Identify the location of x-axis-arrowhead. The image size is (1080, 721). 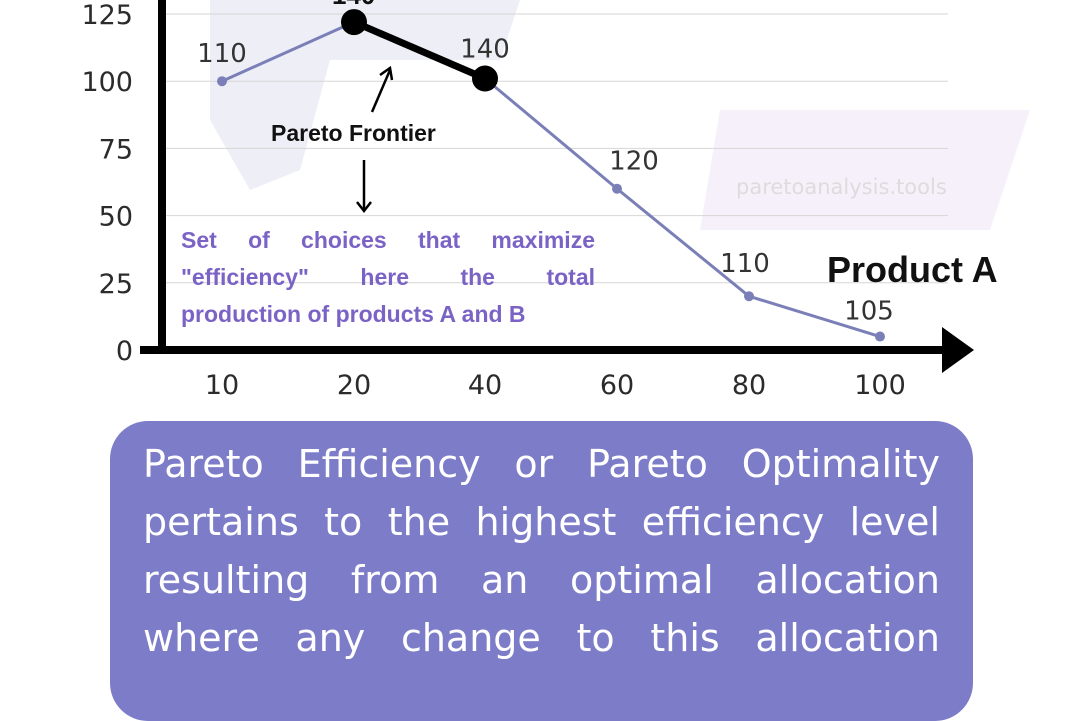
(958, 350).